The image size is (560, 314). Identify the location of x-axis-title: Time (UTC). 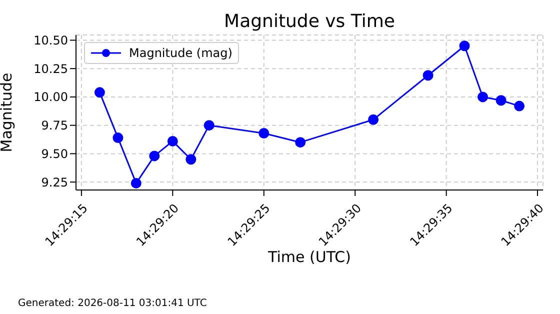
(309, 257).